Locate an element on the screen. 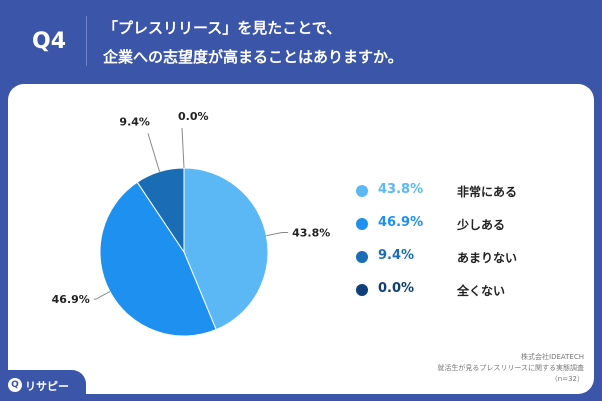  legend-value: 43.8% is located at coordinates (401, 189).